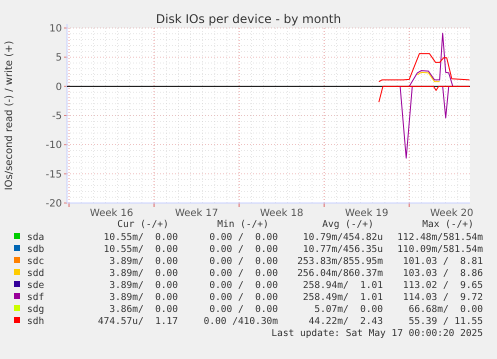  Describe the element at coordinates (112, 213) in the screenshot. I see `x-tick-label: Week 16` at that location.